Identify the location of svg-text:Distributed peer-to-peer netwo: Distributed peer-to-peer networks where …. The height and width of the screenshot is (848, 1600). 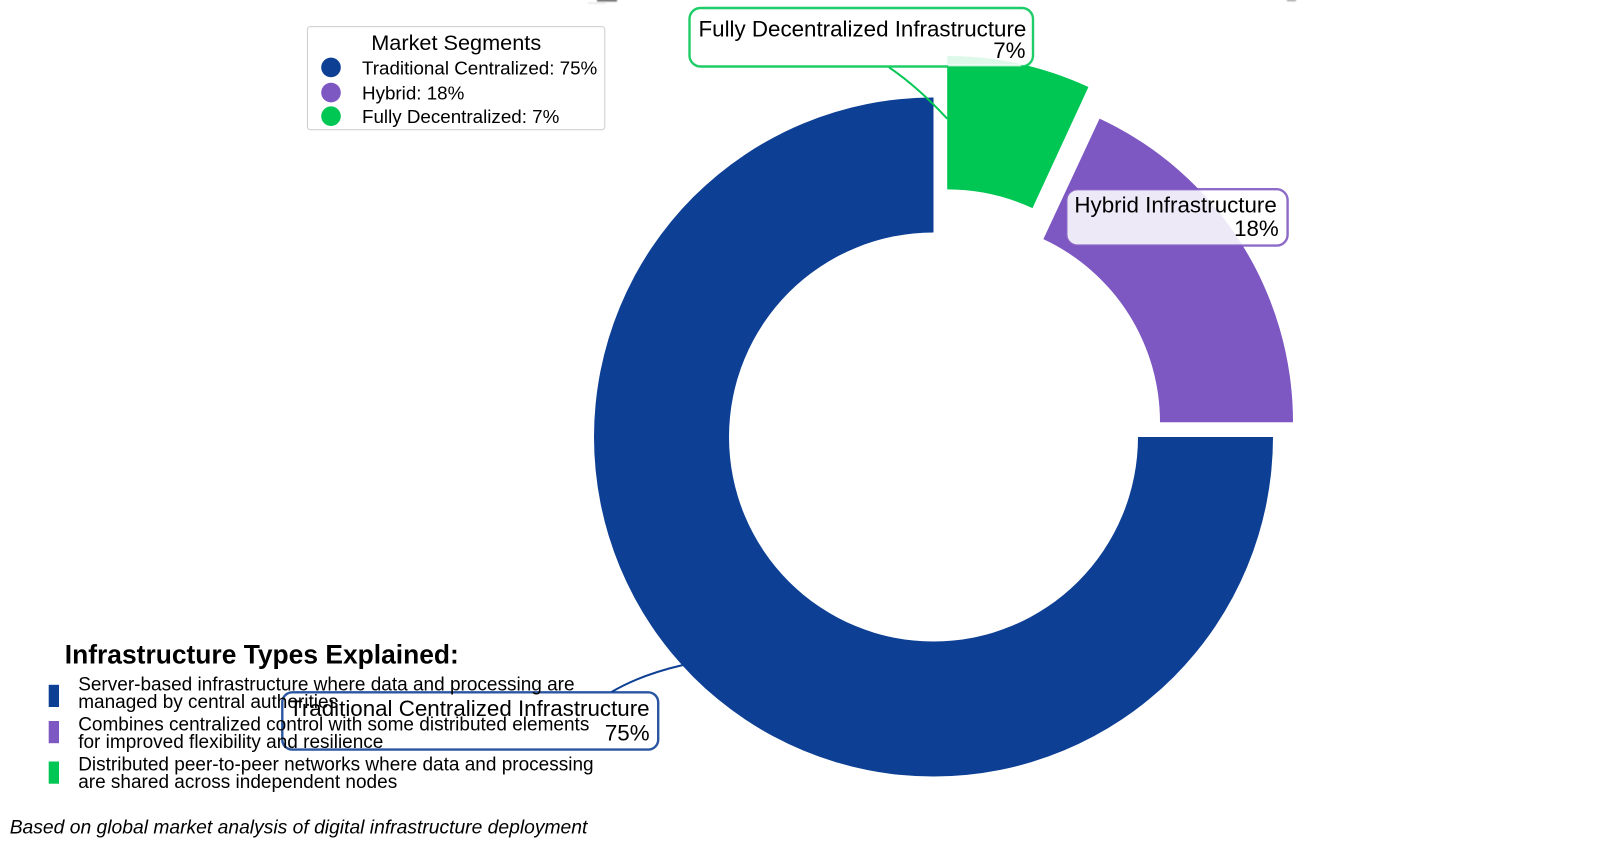
(335, 764).